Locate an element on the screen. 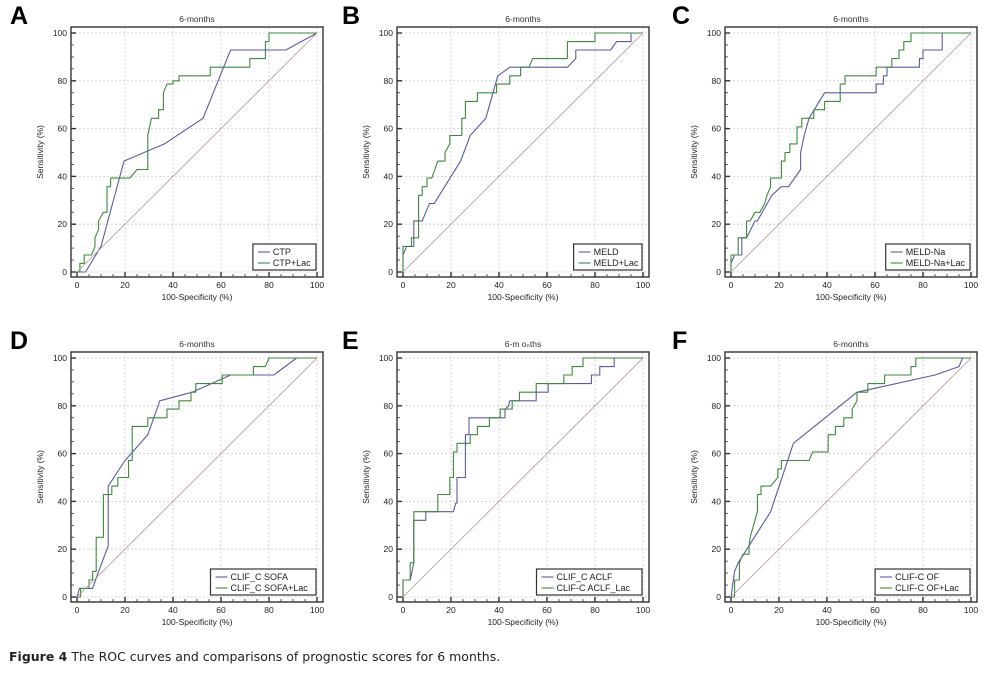 The height and width of the screenshot is (680, 995). panel-letter: F is located at coordinates (680, 341).